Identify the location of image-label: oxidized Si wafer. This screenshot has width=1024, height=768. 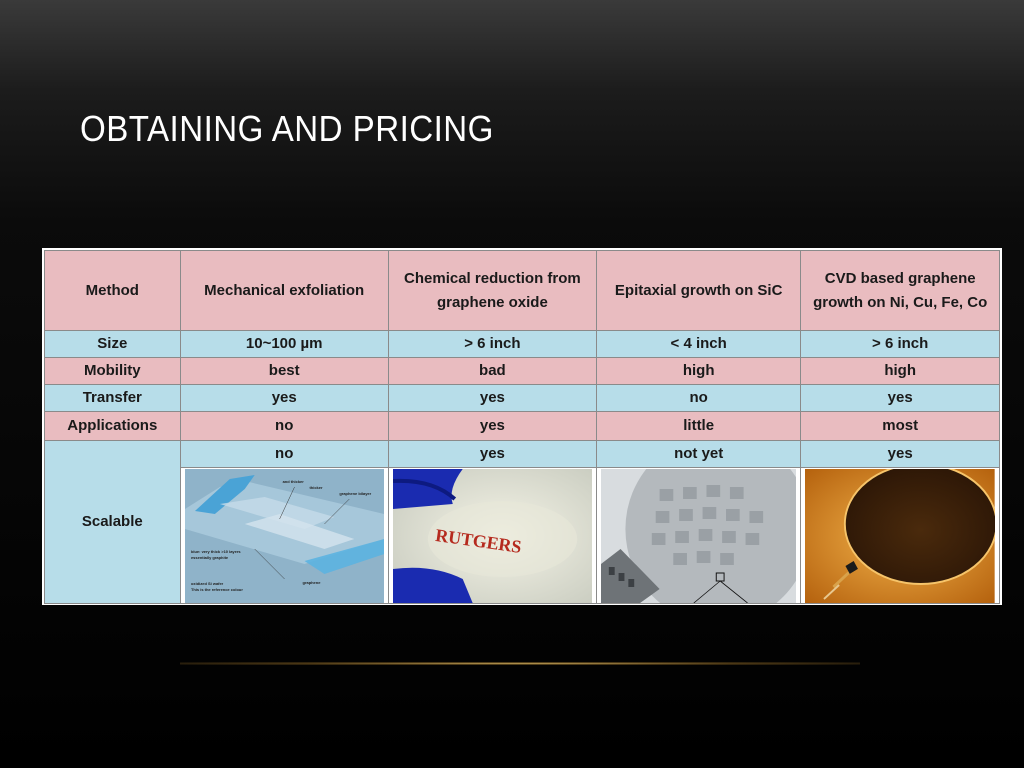
(207, 582).